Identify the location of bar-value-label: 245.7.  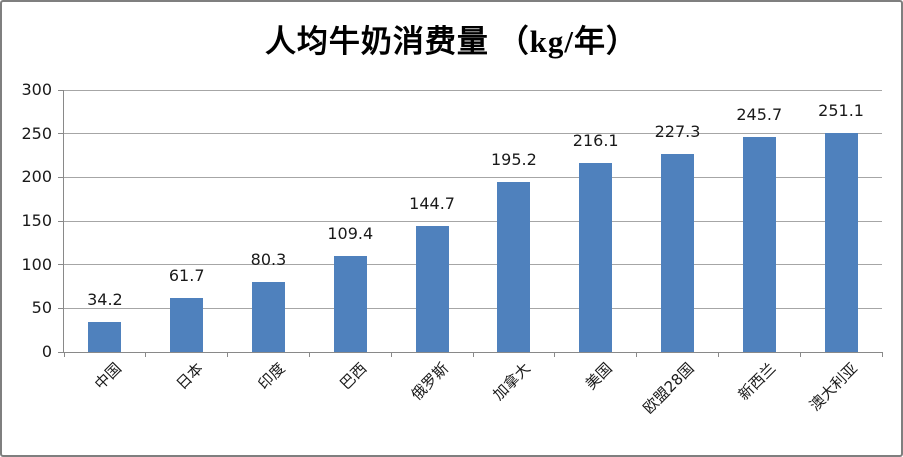
(759, 115).